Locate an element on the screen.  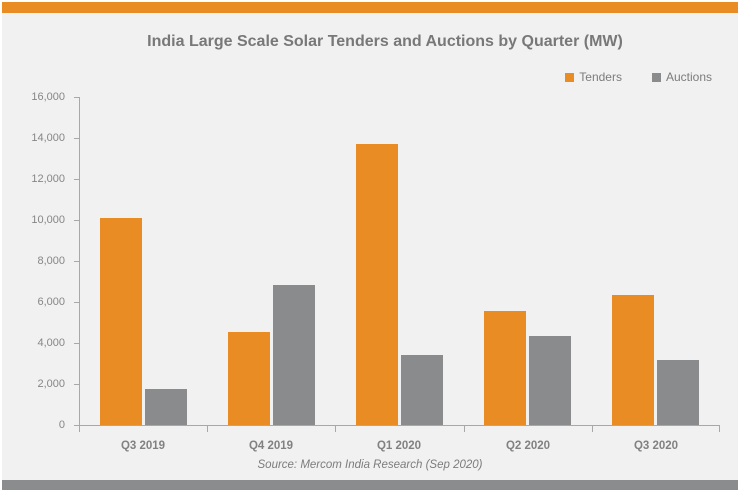
legend-swatch-auctions is located at coordinates (656, 77).